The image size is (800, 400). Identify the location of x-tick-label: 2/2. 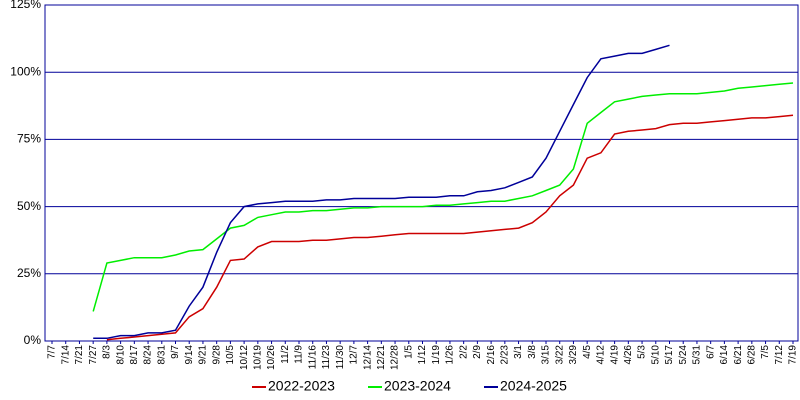
(463, 352).